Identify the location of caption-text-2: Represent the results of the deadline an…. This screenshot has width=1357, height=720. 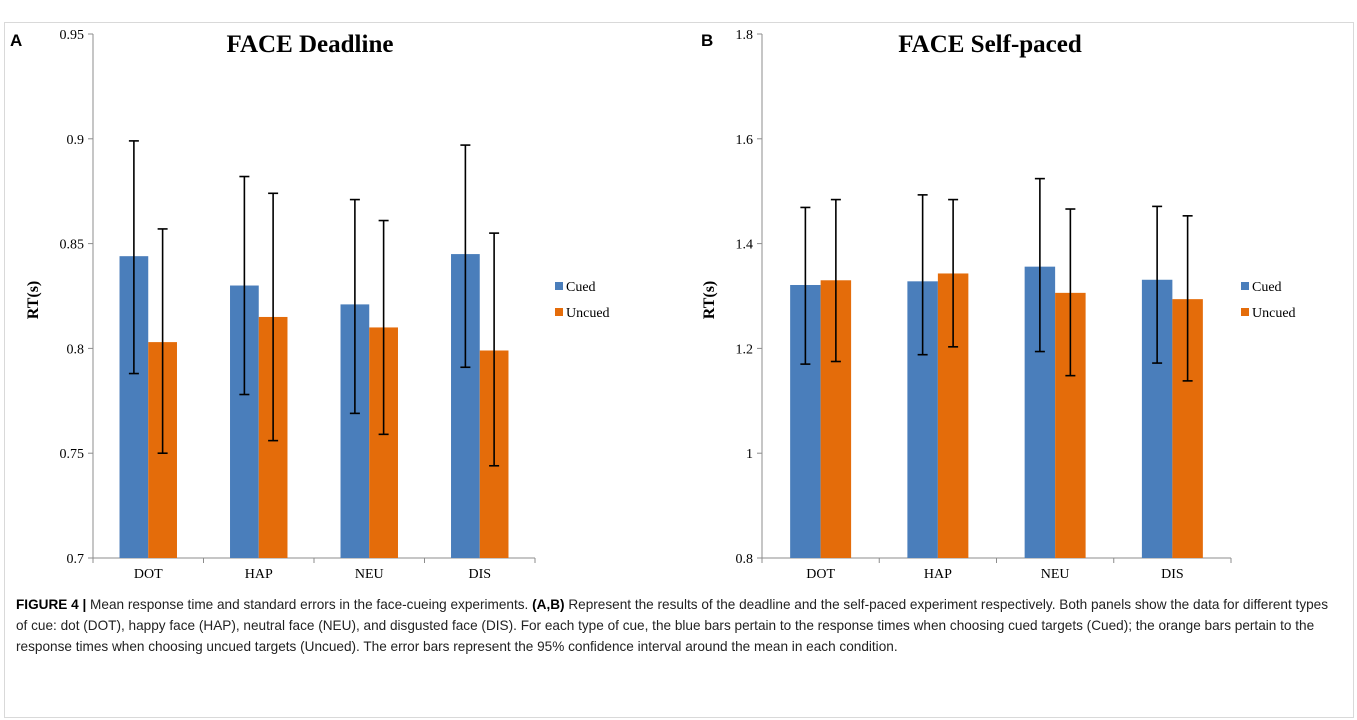
(672, 625).